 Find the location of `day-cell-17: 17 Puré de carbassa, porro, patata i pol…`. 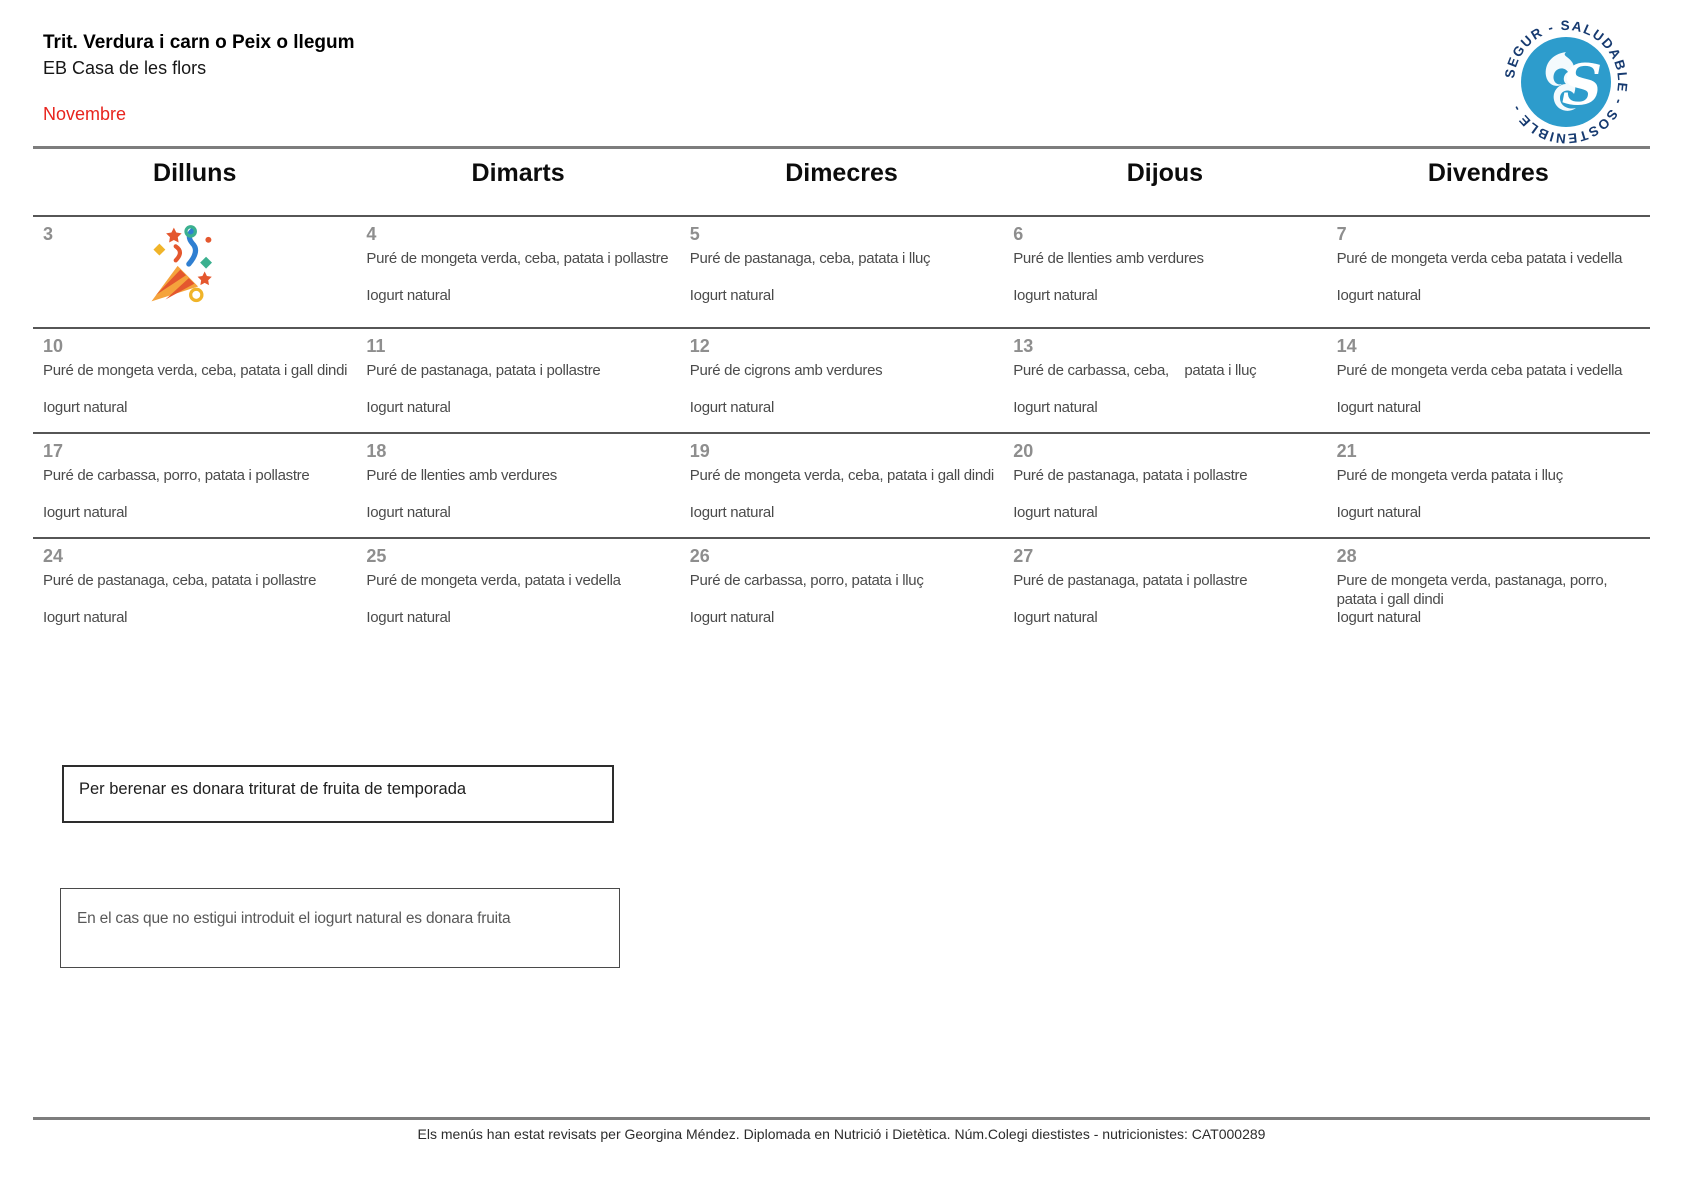

day-cell-17: 17 Puré de carbassa, porro, patata i pol… is located at coordinates (194, 485).